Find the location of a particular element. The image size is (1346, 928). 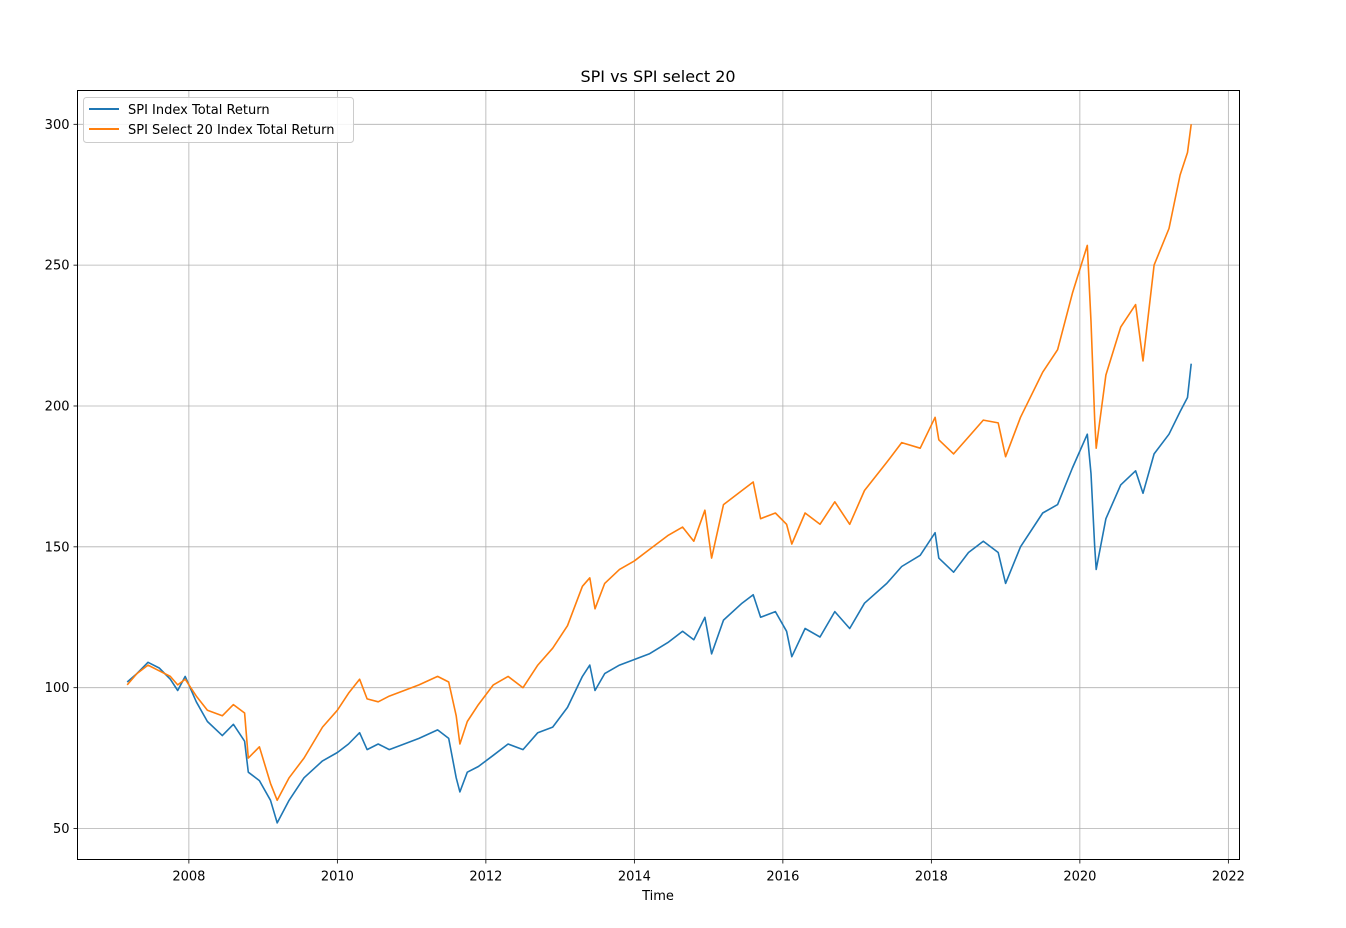

chart-title: SPI vs SPI select 20 is located at coordinates (657, 76).